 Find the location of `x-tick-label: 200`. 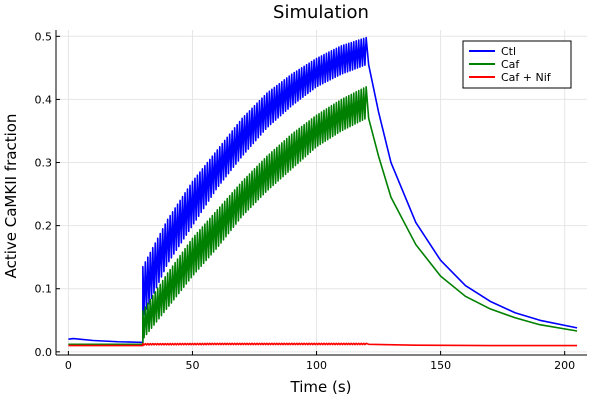

x-tick-label: 200 is located at coordinates (564, 365).